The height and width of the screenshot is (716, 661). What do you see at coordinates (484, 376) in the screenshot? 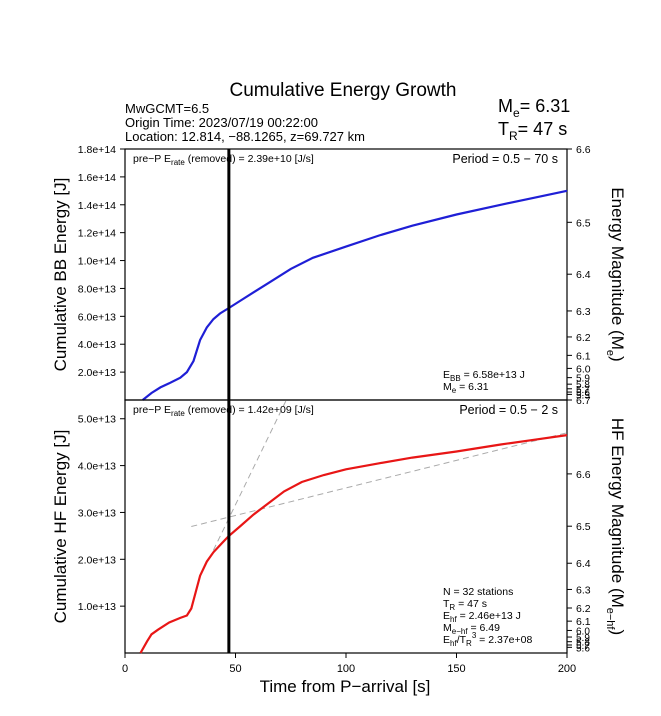
I see `note-line: EBB = 6.58e+13 J` at bounding box center [484, 376].